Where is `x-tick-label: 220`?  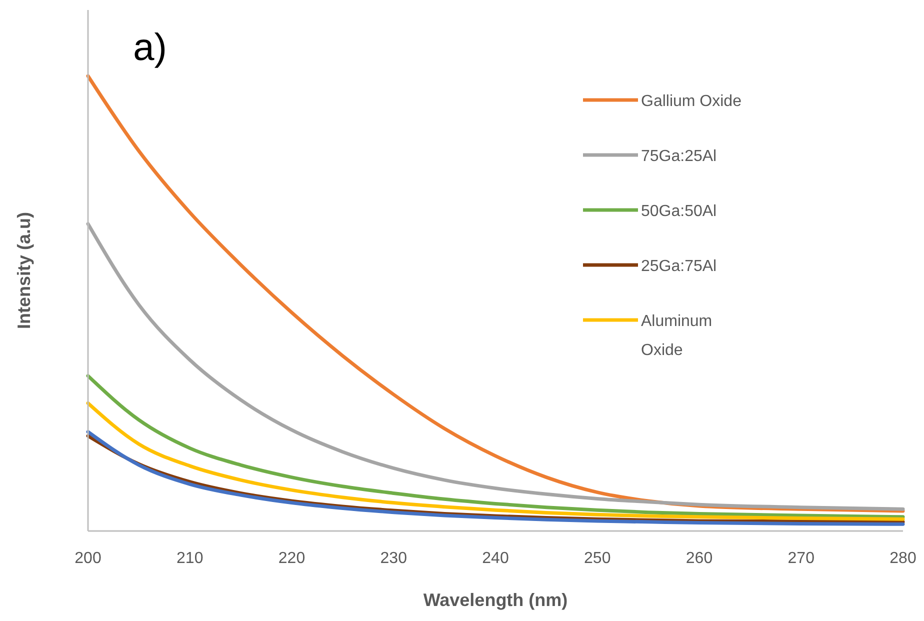
x-tick-label: 220 is located at coordinates (292, 558).